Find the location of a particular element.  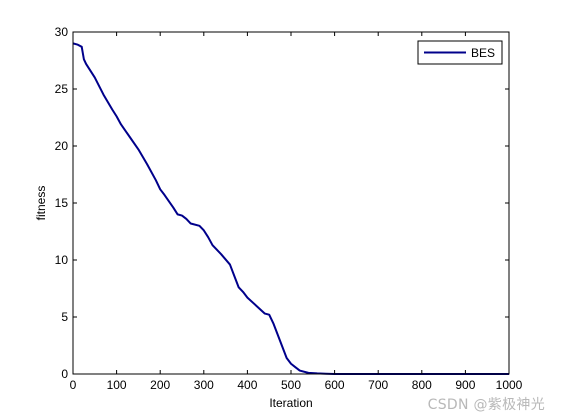

x-tick-label-9: 900 is located at coordinates (465, 385).